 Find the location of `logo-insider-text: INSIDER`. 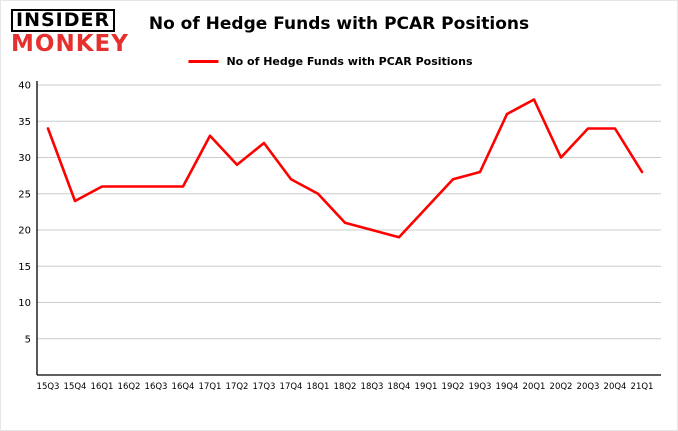

logo-insider-text: INSIDER is located at coordinates (63, 21).